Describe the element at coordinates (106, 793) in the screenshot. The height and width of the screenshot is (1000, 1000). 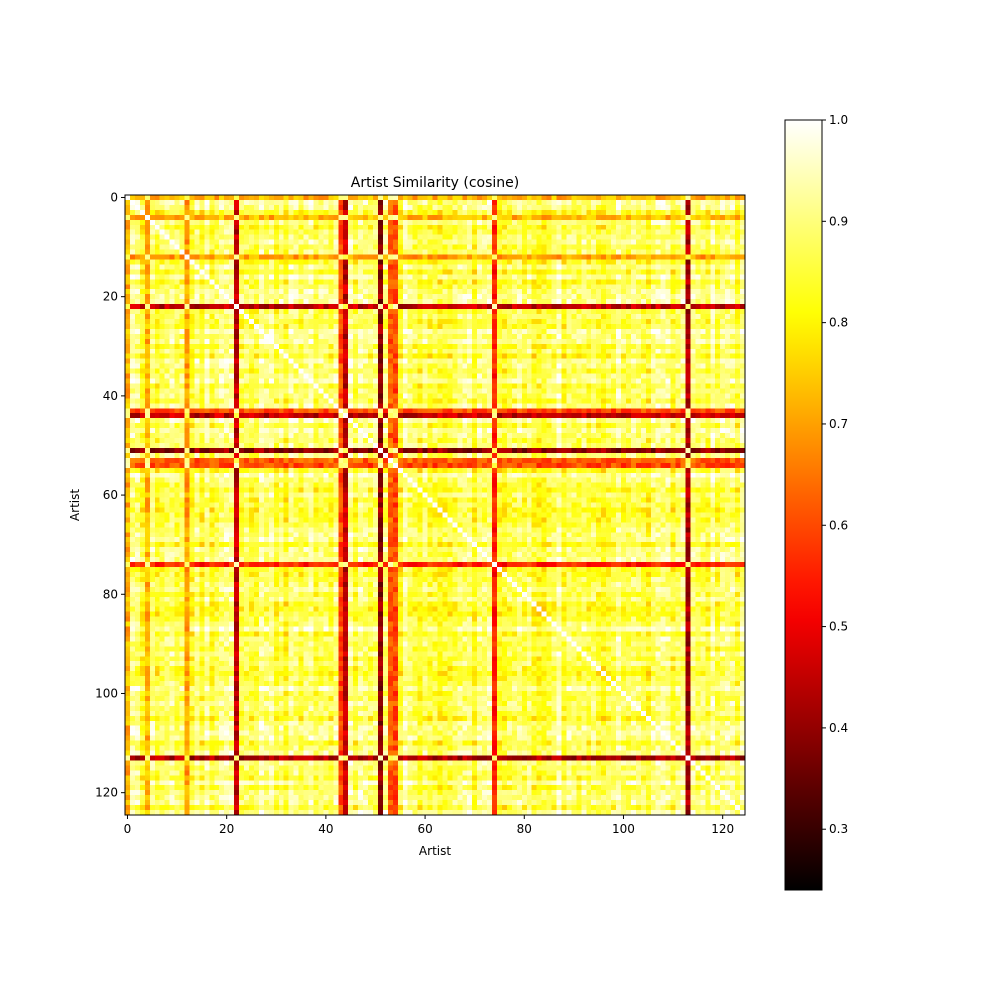
I see `y-tick-label: 120` at that location.